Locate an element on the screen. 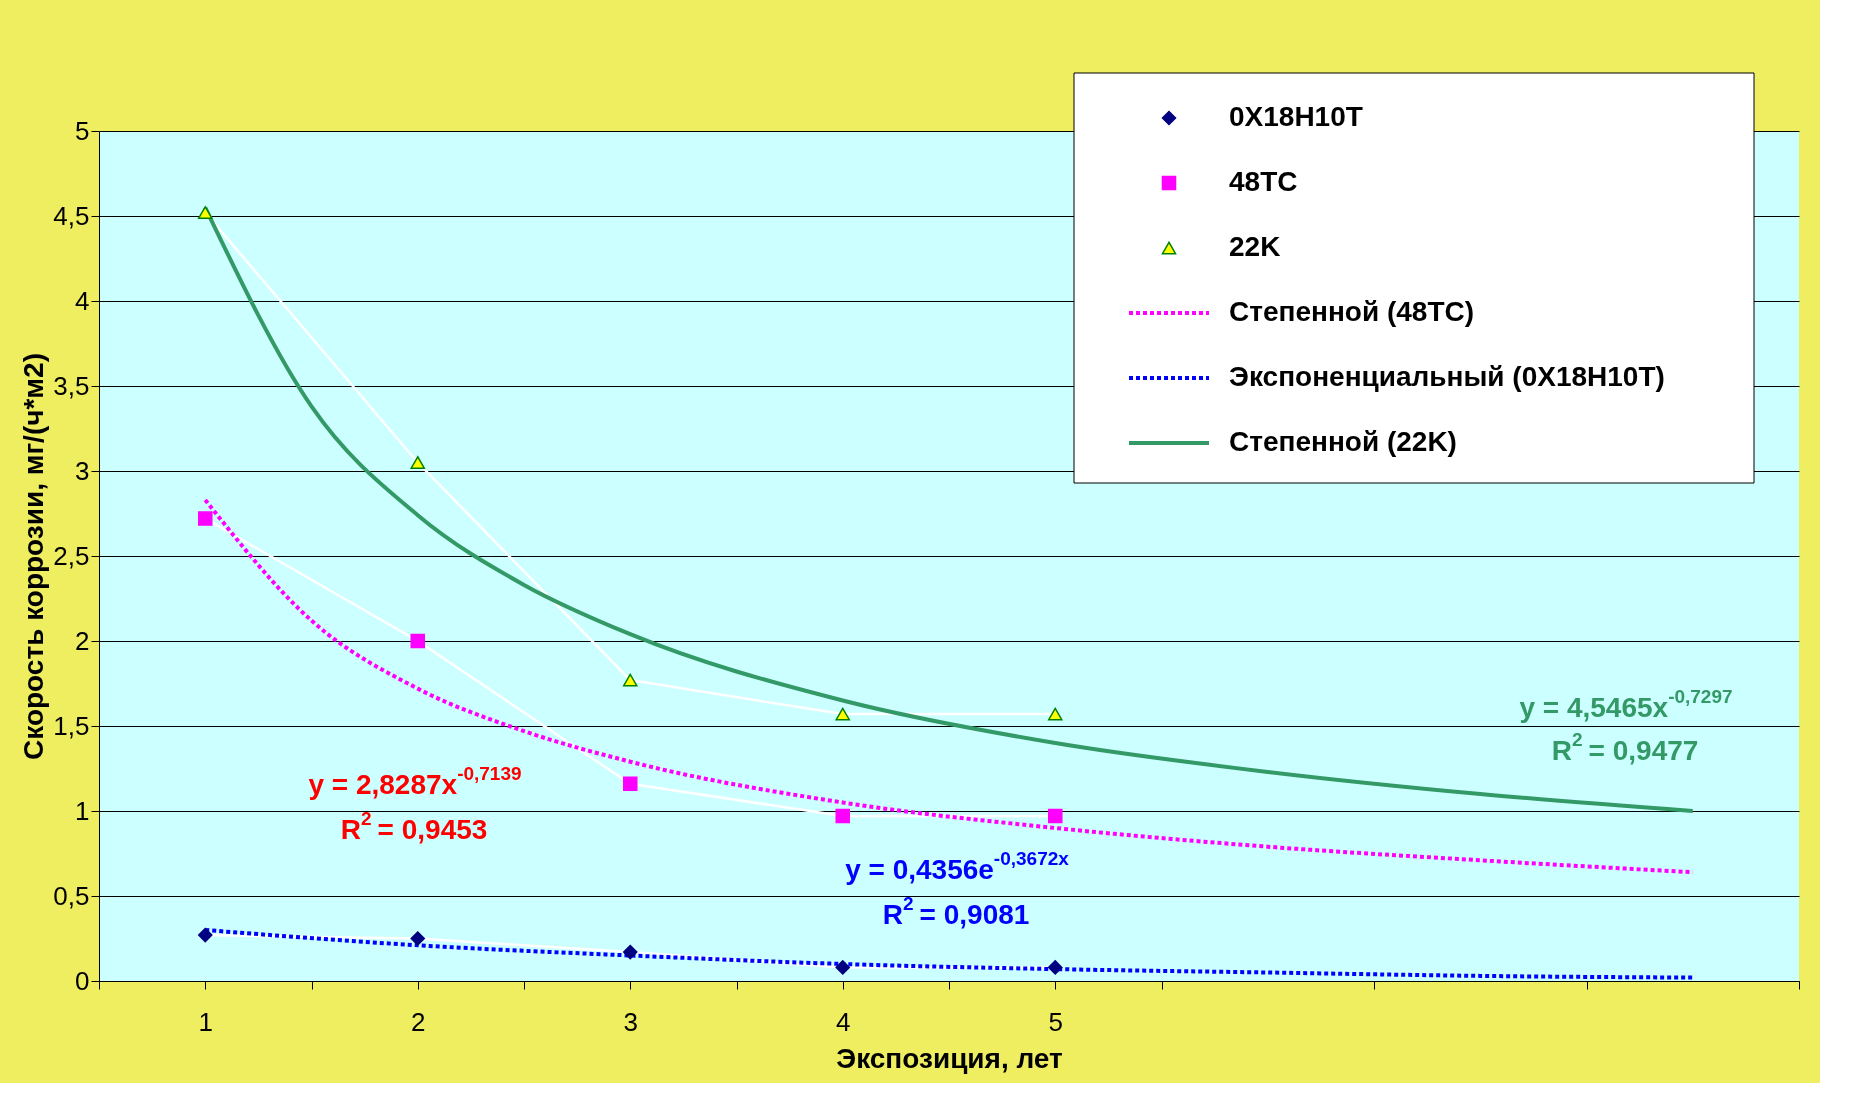 The image size is (1863, 1107). legend-label: 0X18H10T is located at coordinates (1296, 116).